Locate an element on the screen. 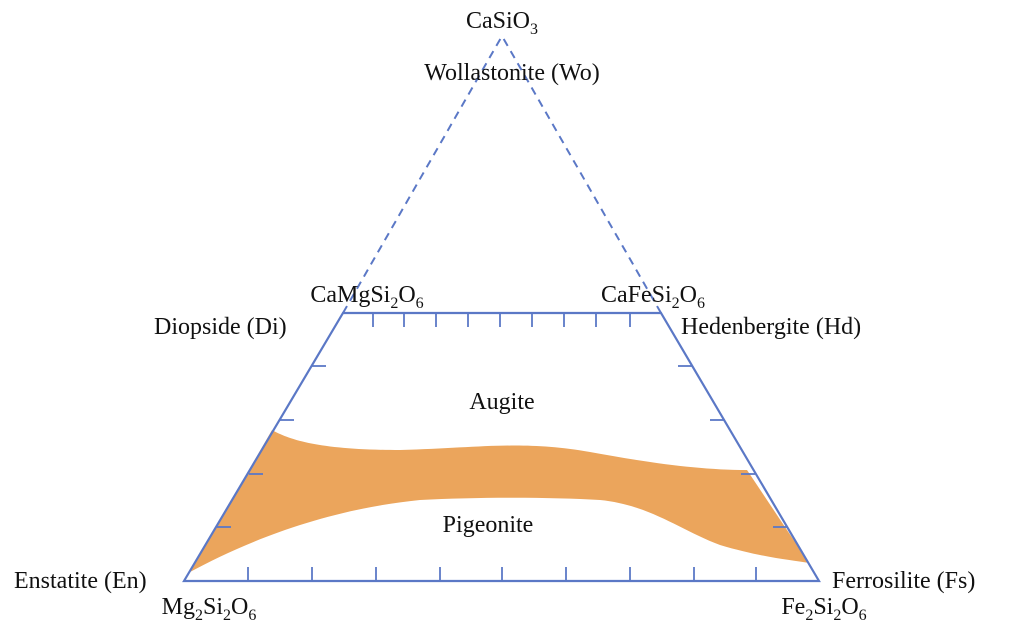 The width and height of the screenshot is (1021, 624). diopside-label: Diopside (Di) is located at coordinates (220, 327).